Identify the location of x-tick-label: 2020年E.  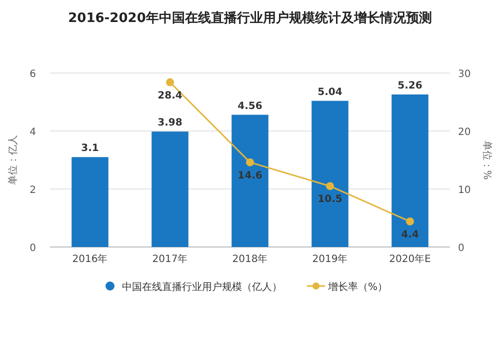
(410, 259).